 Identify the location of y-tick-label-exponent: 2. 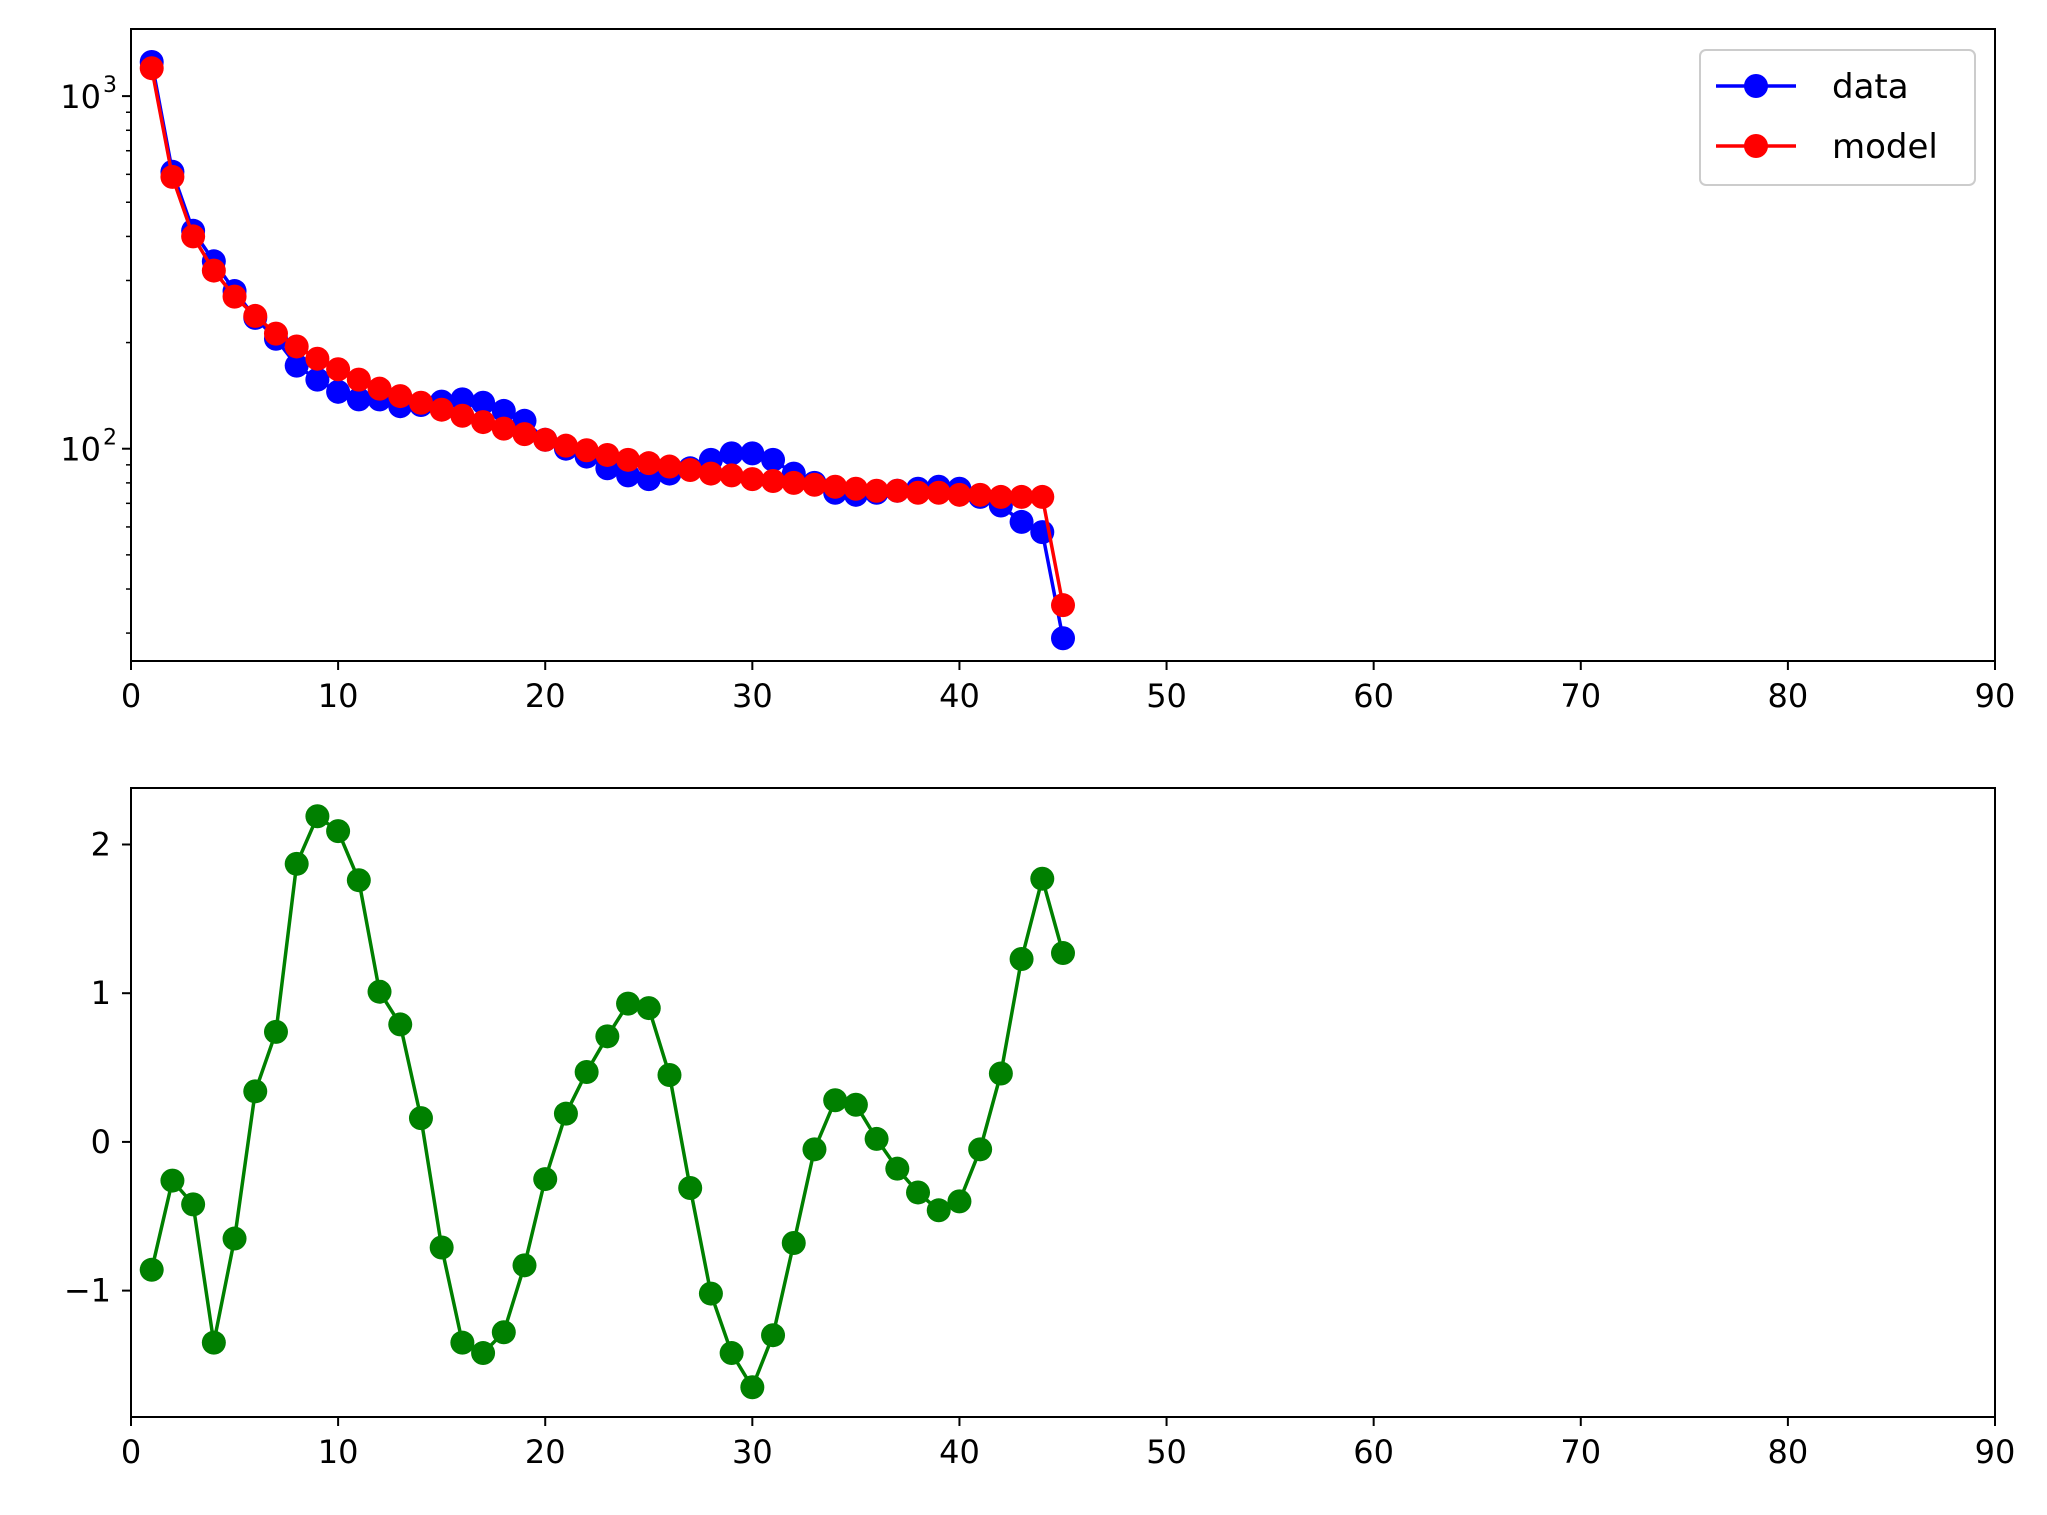
(110, 438).